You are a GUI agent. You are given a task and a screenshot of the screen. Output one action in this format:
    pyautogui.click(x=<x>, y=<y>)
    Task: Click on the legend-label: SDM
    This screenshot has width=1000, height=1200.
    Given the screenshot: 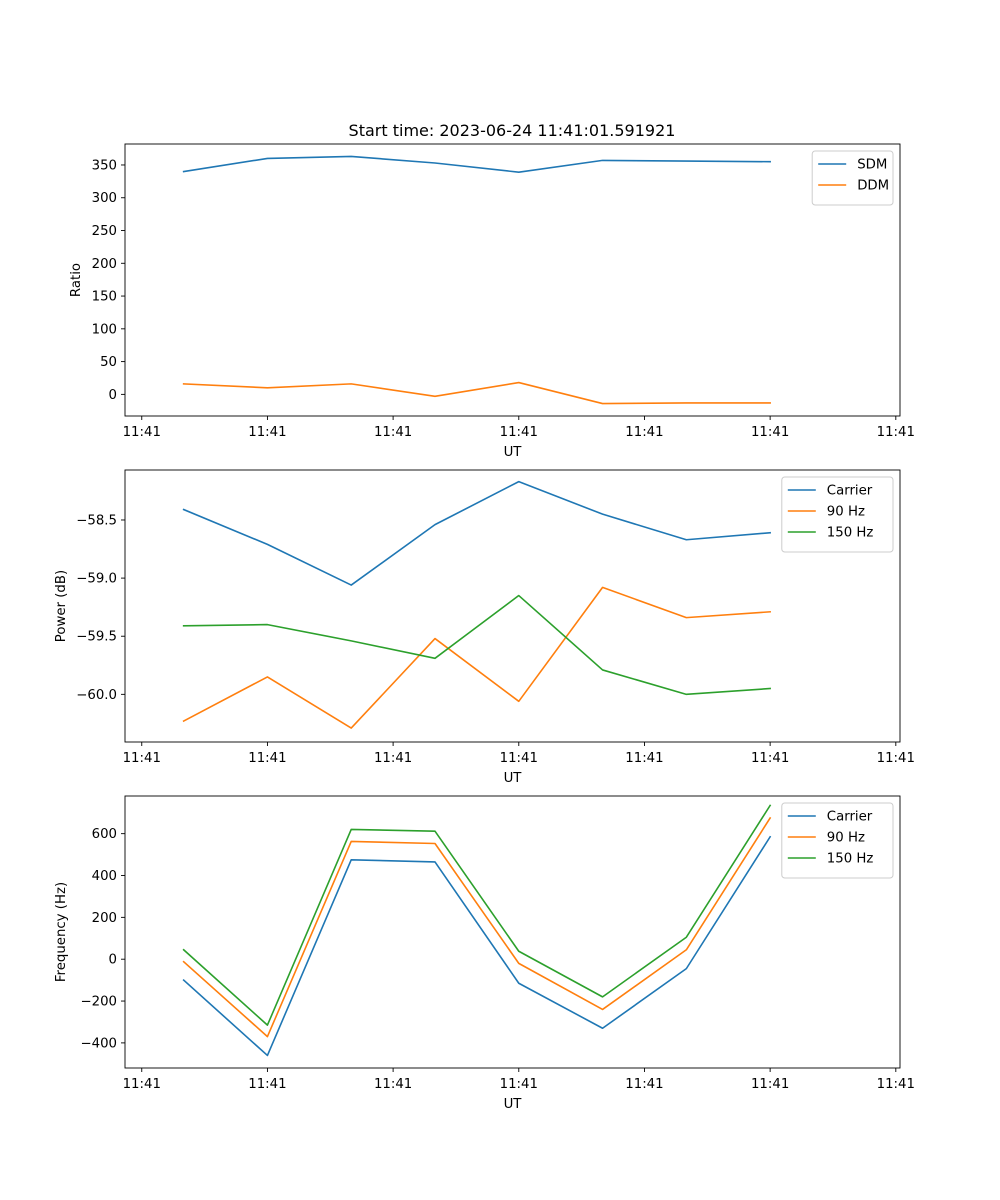 What is the action you would take?
    pyautogui.click(x=872, y=165)
    